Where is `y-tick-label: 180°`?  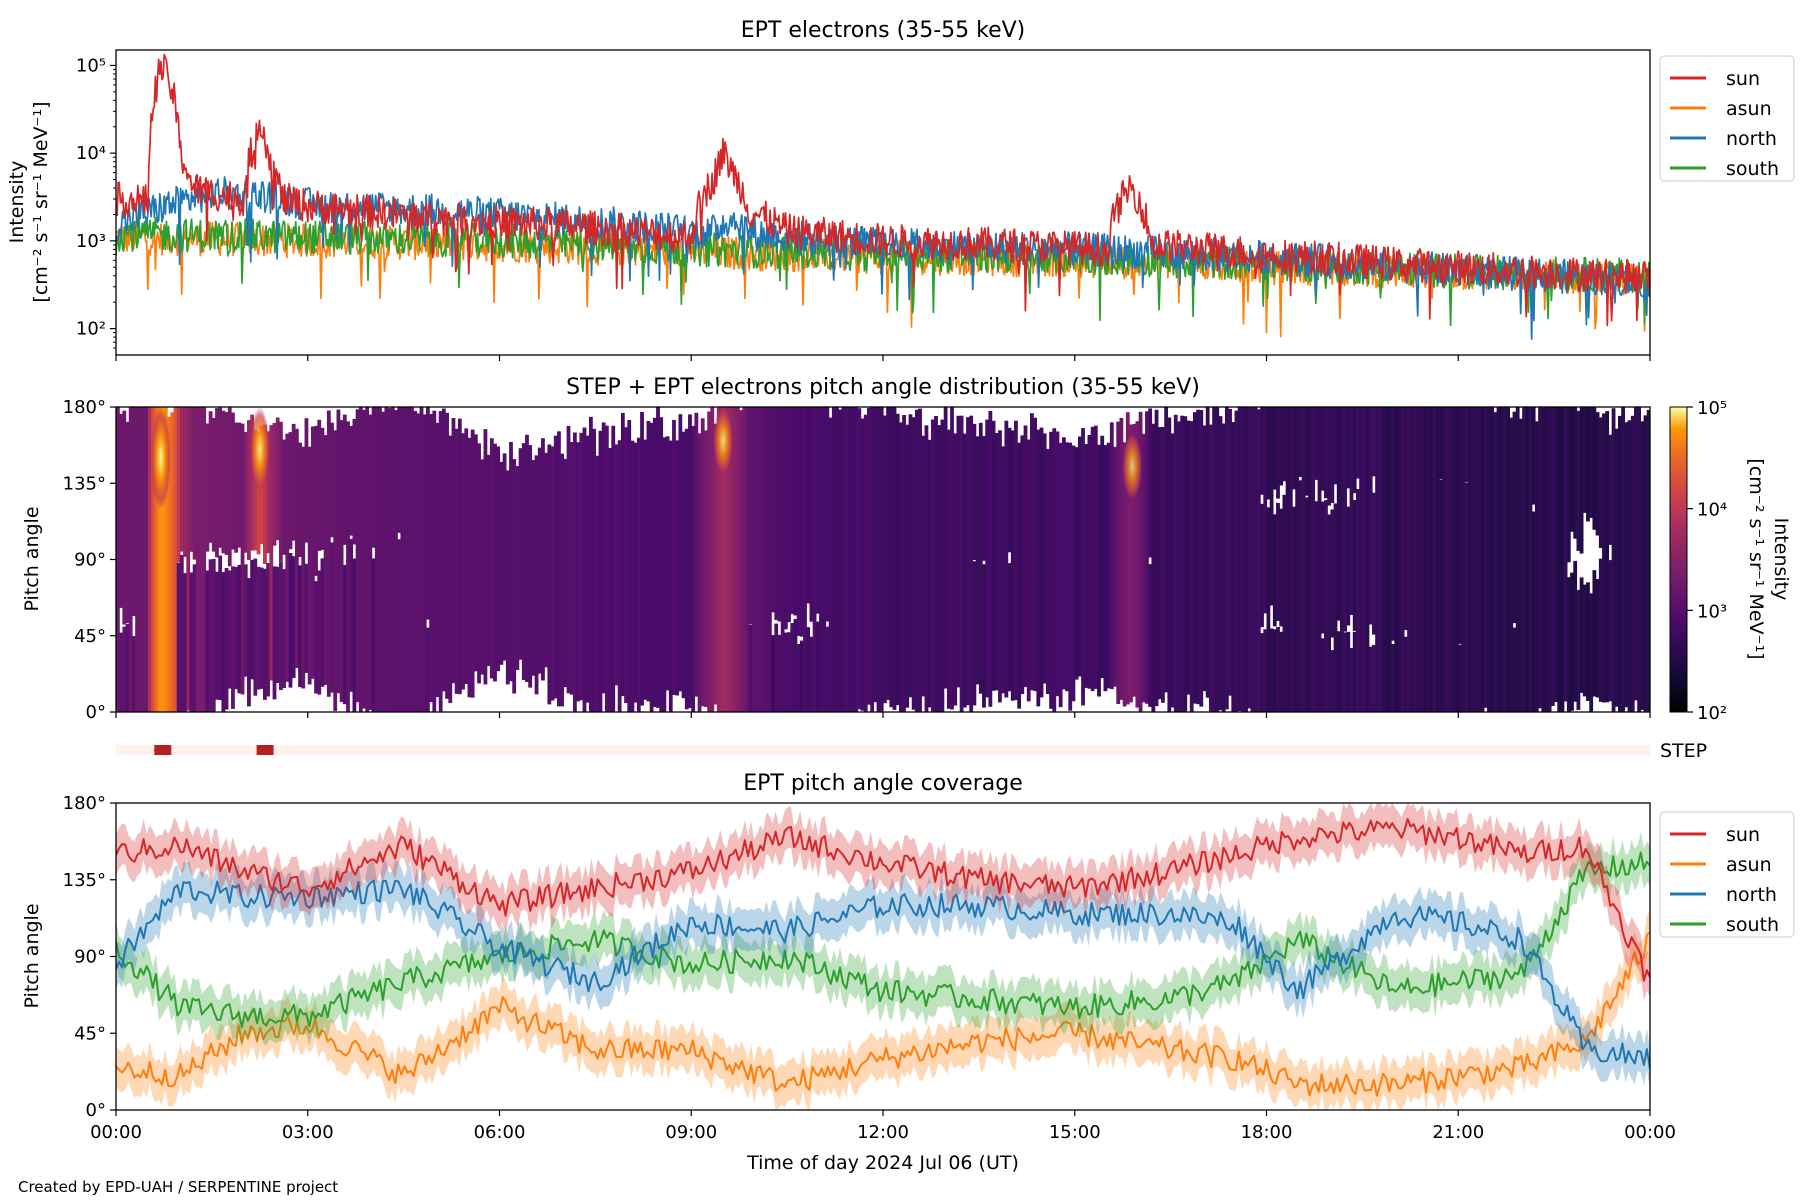
y-tick-label: 180° is located at coordinates (84, 803).